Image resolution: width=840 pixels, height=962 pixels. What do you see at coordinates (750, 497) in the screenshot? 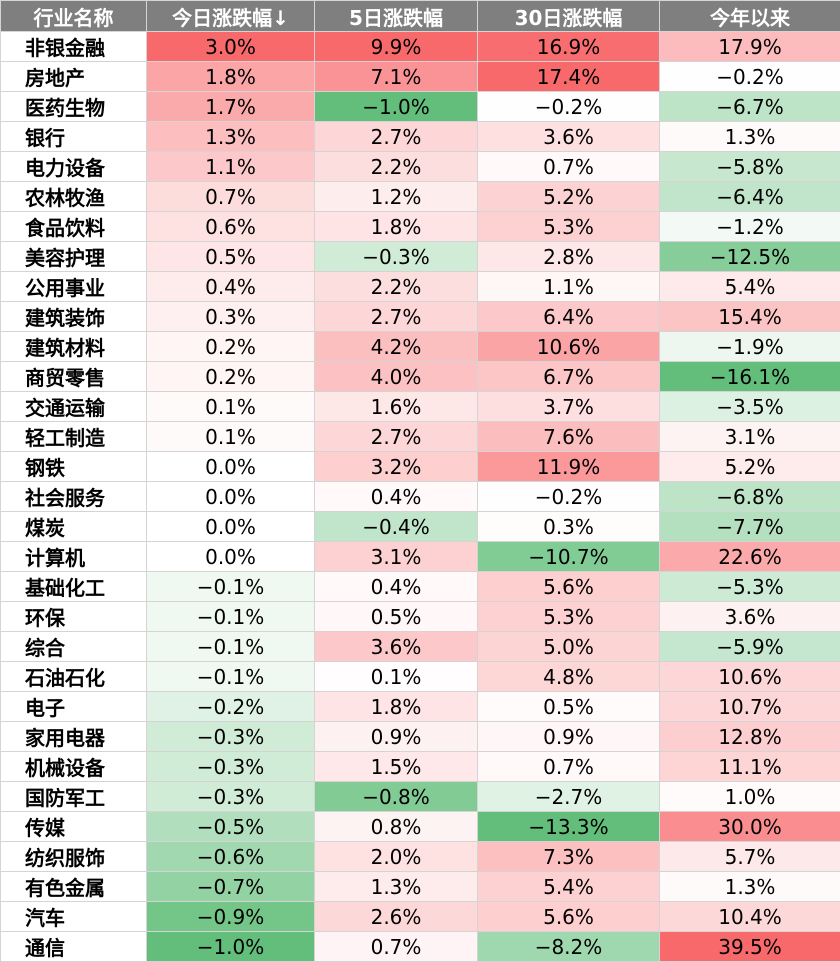
I see `ytd-change-cell: −6.8%` at bounding box center [750, 497].